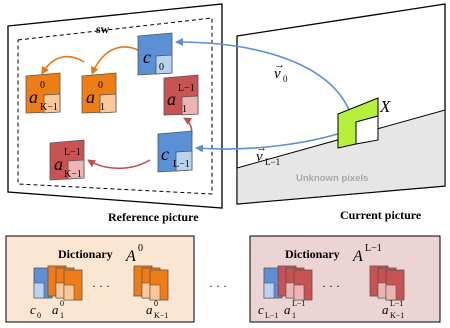  What do you see at coordinates (151, 283) in the screenshot?
I see `dictionary-0-aK-stack` at bounding box center [151, 283].